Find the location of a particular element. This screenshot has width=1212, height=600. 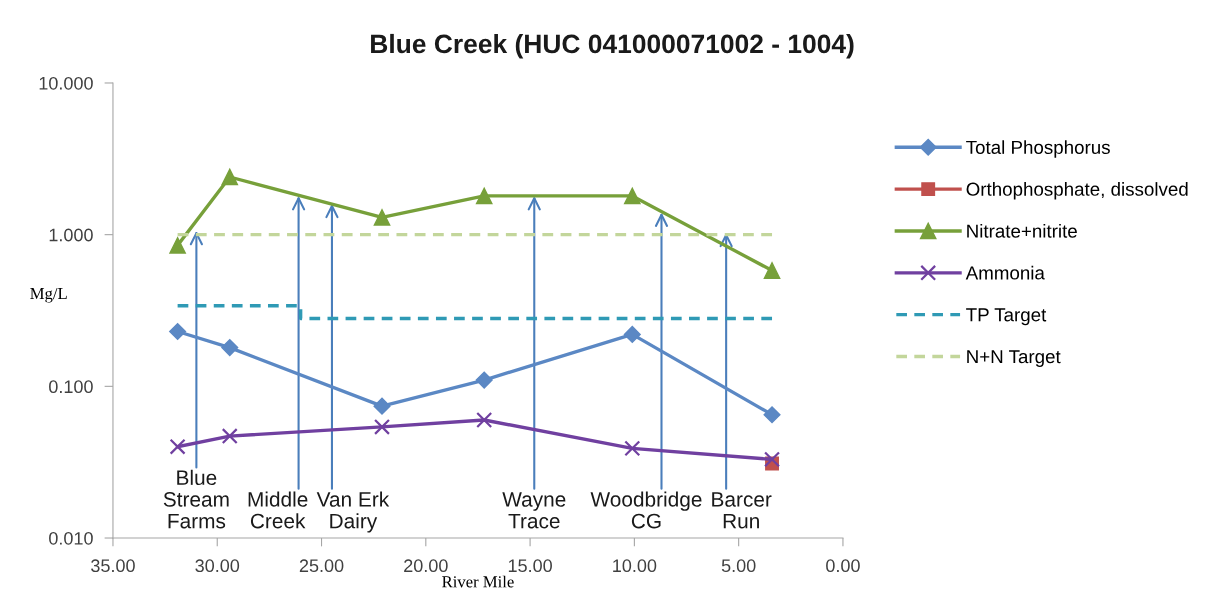

x-axis-title: River Mile is located at coordinates (478, 581).